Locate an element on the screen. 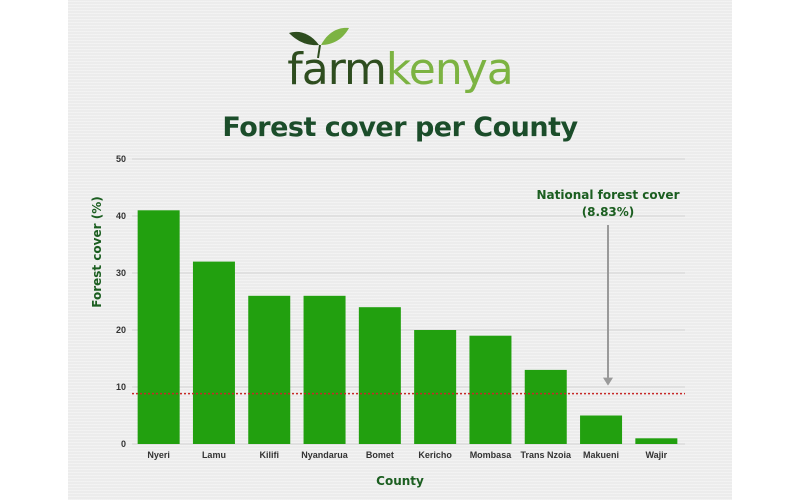 This screenshot has height=500, width=800. farmkenya-logo: farmkenya is located at coordinates (400, 61).